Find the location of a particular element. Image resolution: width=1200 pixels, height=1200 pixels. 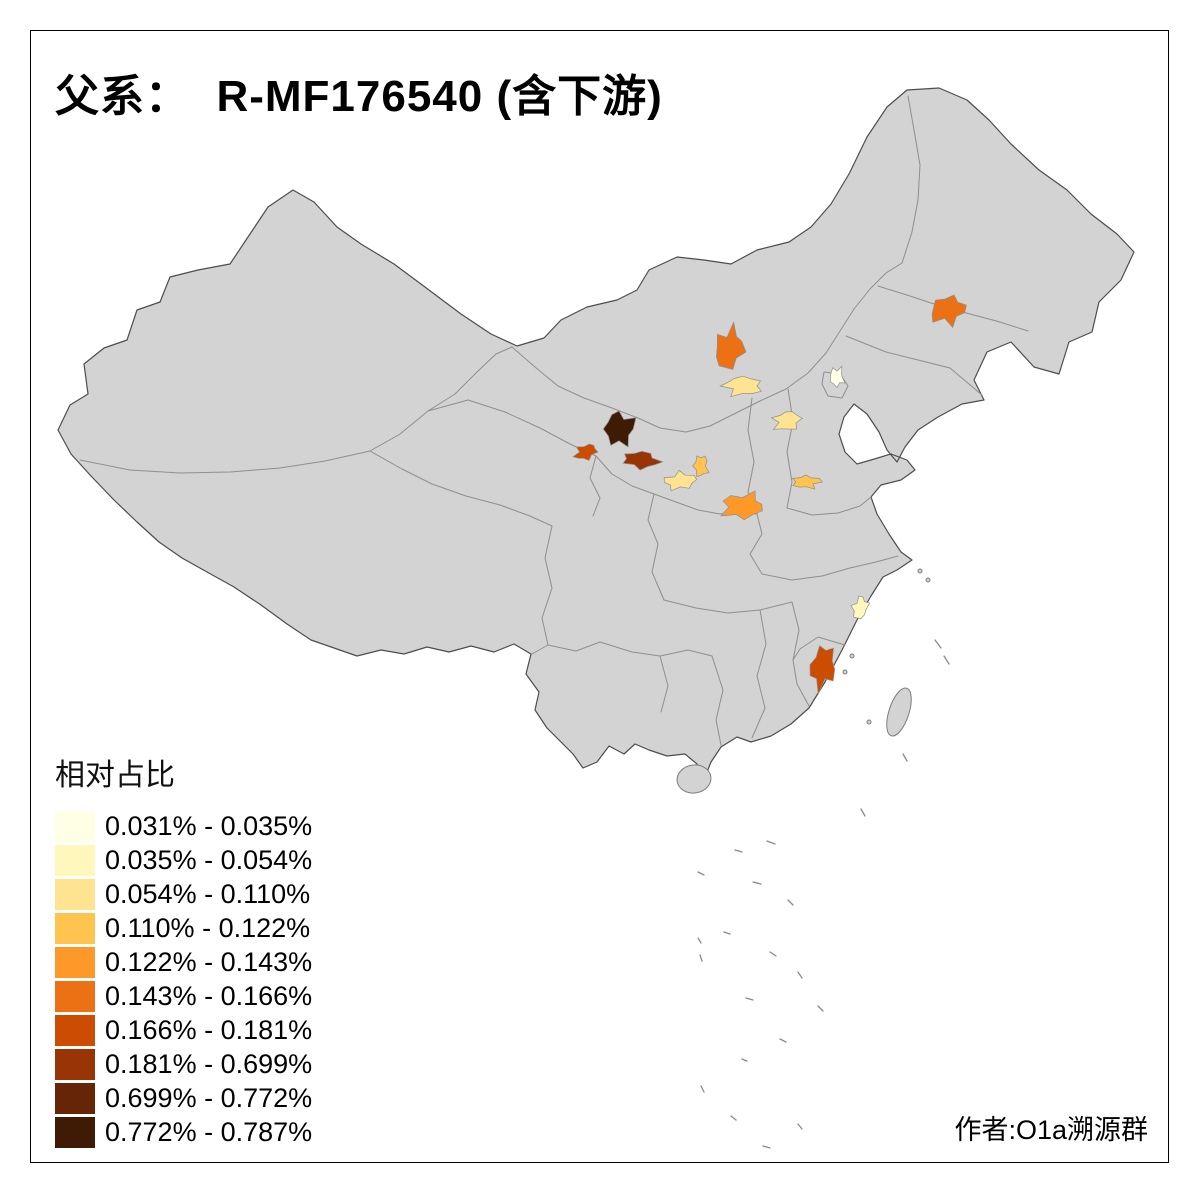

legend-row: 0.699% - 0.772% is located at coordinates (183, 1098).